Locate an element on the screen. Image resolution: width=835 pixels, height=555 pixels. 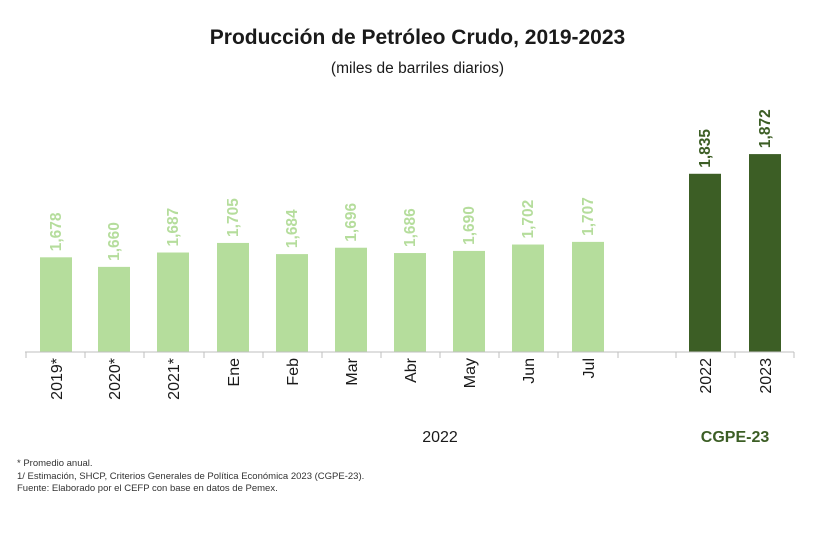
bar-jun is located at coordinates (528, 298).